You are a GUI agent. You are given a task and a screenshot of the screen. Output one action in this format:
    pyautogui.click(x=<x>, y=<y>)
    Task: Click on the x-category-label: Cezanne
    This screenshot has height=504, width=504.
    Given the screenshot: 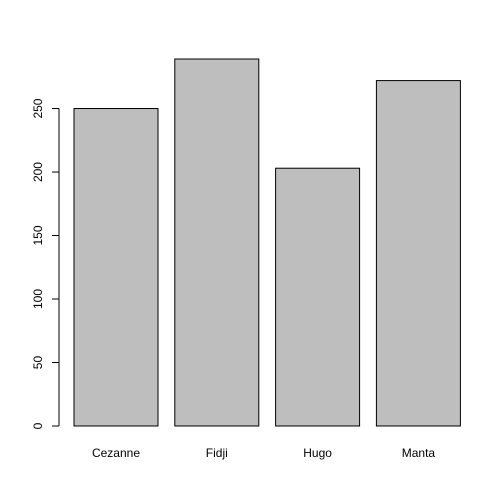 What is the action you would take?
    pyautogui.click(x=116, y=453)
    